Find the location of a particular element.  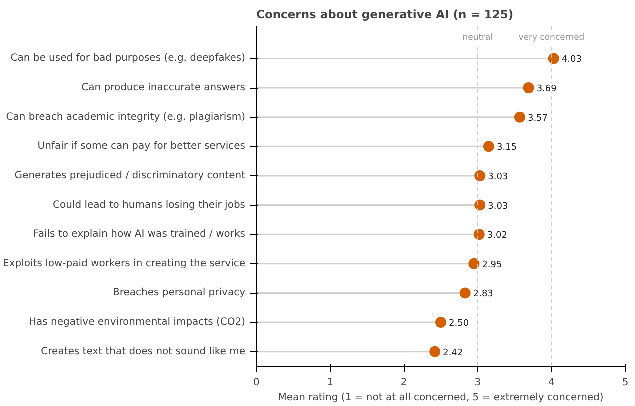

ref-line-label: very concerned is located at coordinates (551, 38).